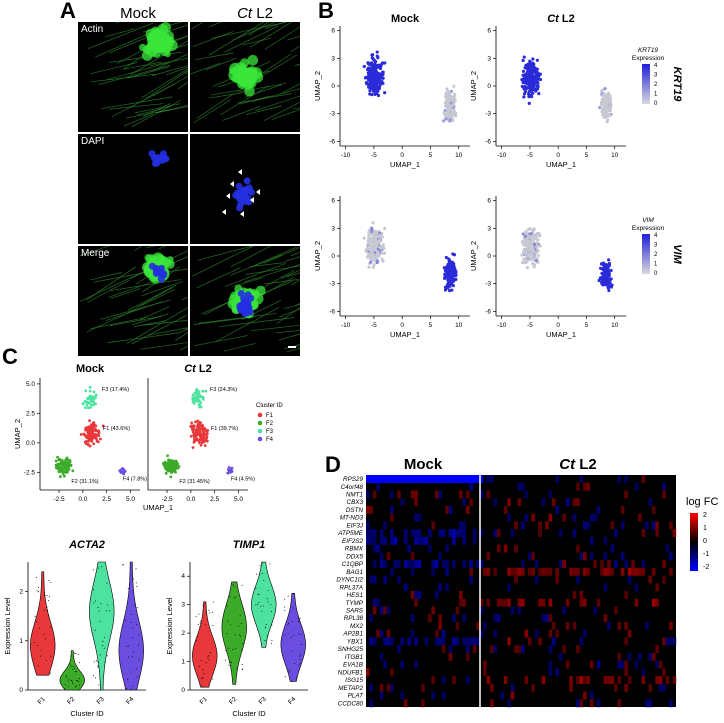  I want to click on x-tick-label: 5, so click(431, 155).